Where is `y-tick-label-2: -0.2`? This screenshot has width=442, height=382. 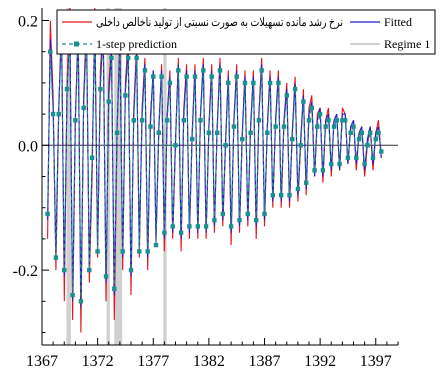
y-tick-label-2: -0.2 is located at coordinates (25, 271).